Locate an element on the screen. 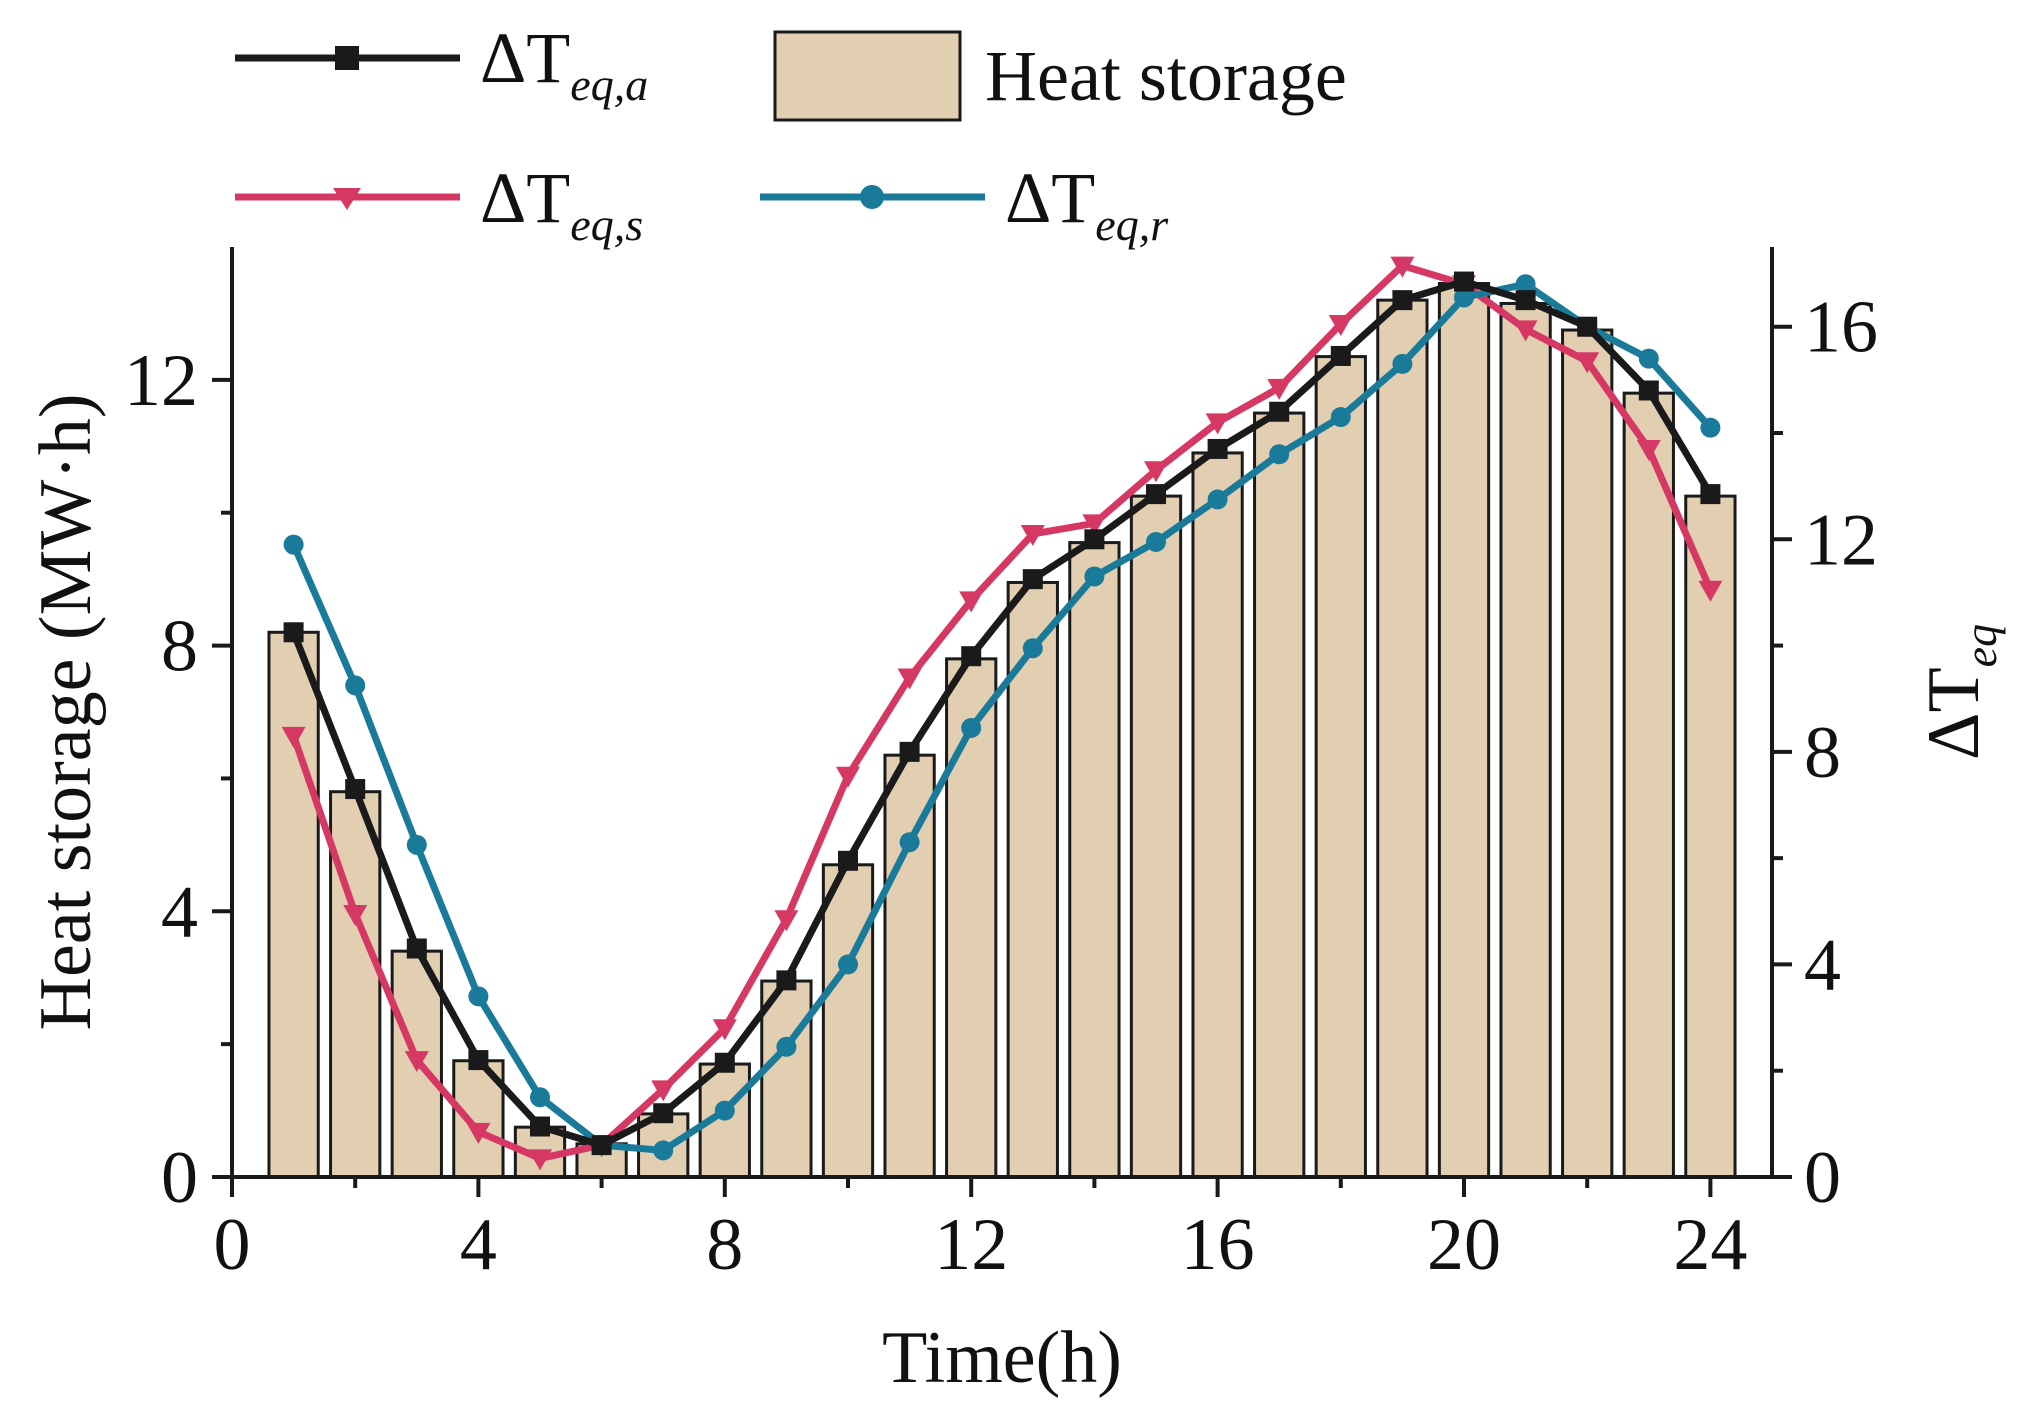 The image size is (2032, 1423). legend-marker-teq-a is located at coordinates (347, 58).